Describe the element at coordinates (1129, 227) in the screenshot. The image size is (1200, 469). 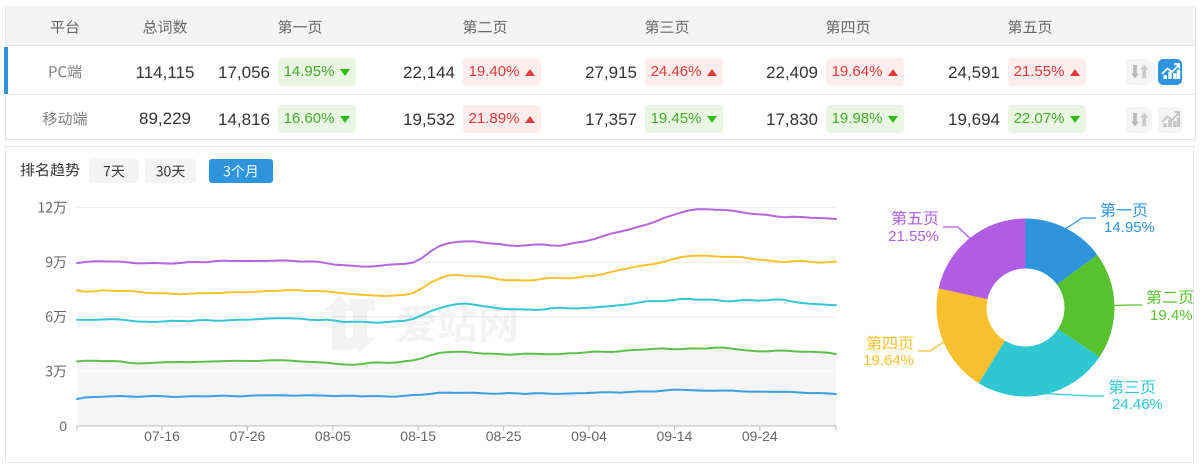
I see `svg-text: 14.95%` at that location.